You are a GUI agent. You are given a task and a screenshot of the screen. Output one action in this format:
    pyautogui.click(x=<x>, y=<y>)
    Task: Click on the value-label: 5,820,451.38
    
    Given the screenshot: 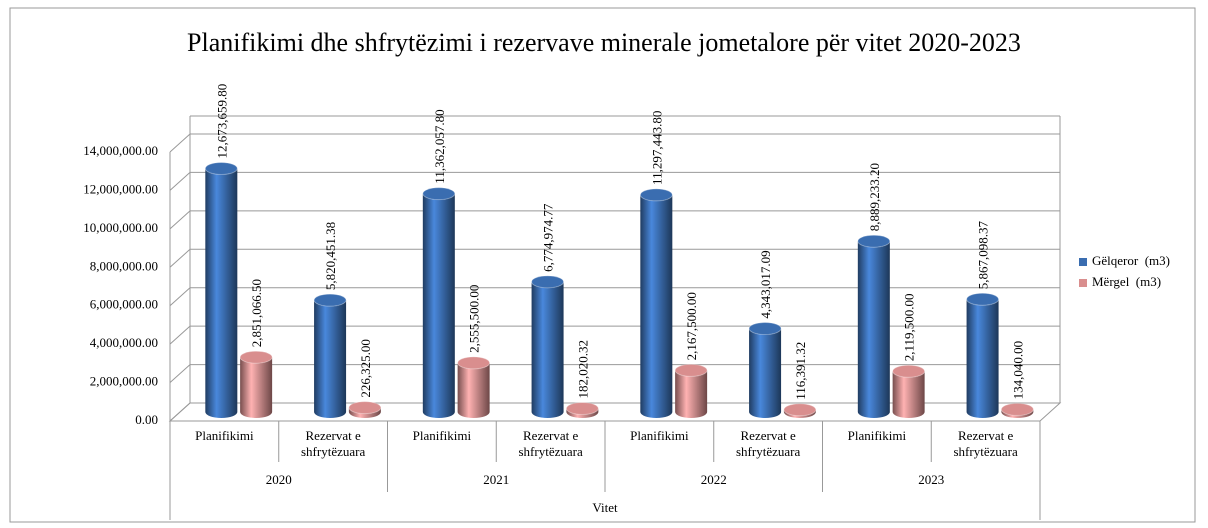 What is the action you would take?
    pyautogui.click(x=330, y=256)
    